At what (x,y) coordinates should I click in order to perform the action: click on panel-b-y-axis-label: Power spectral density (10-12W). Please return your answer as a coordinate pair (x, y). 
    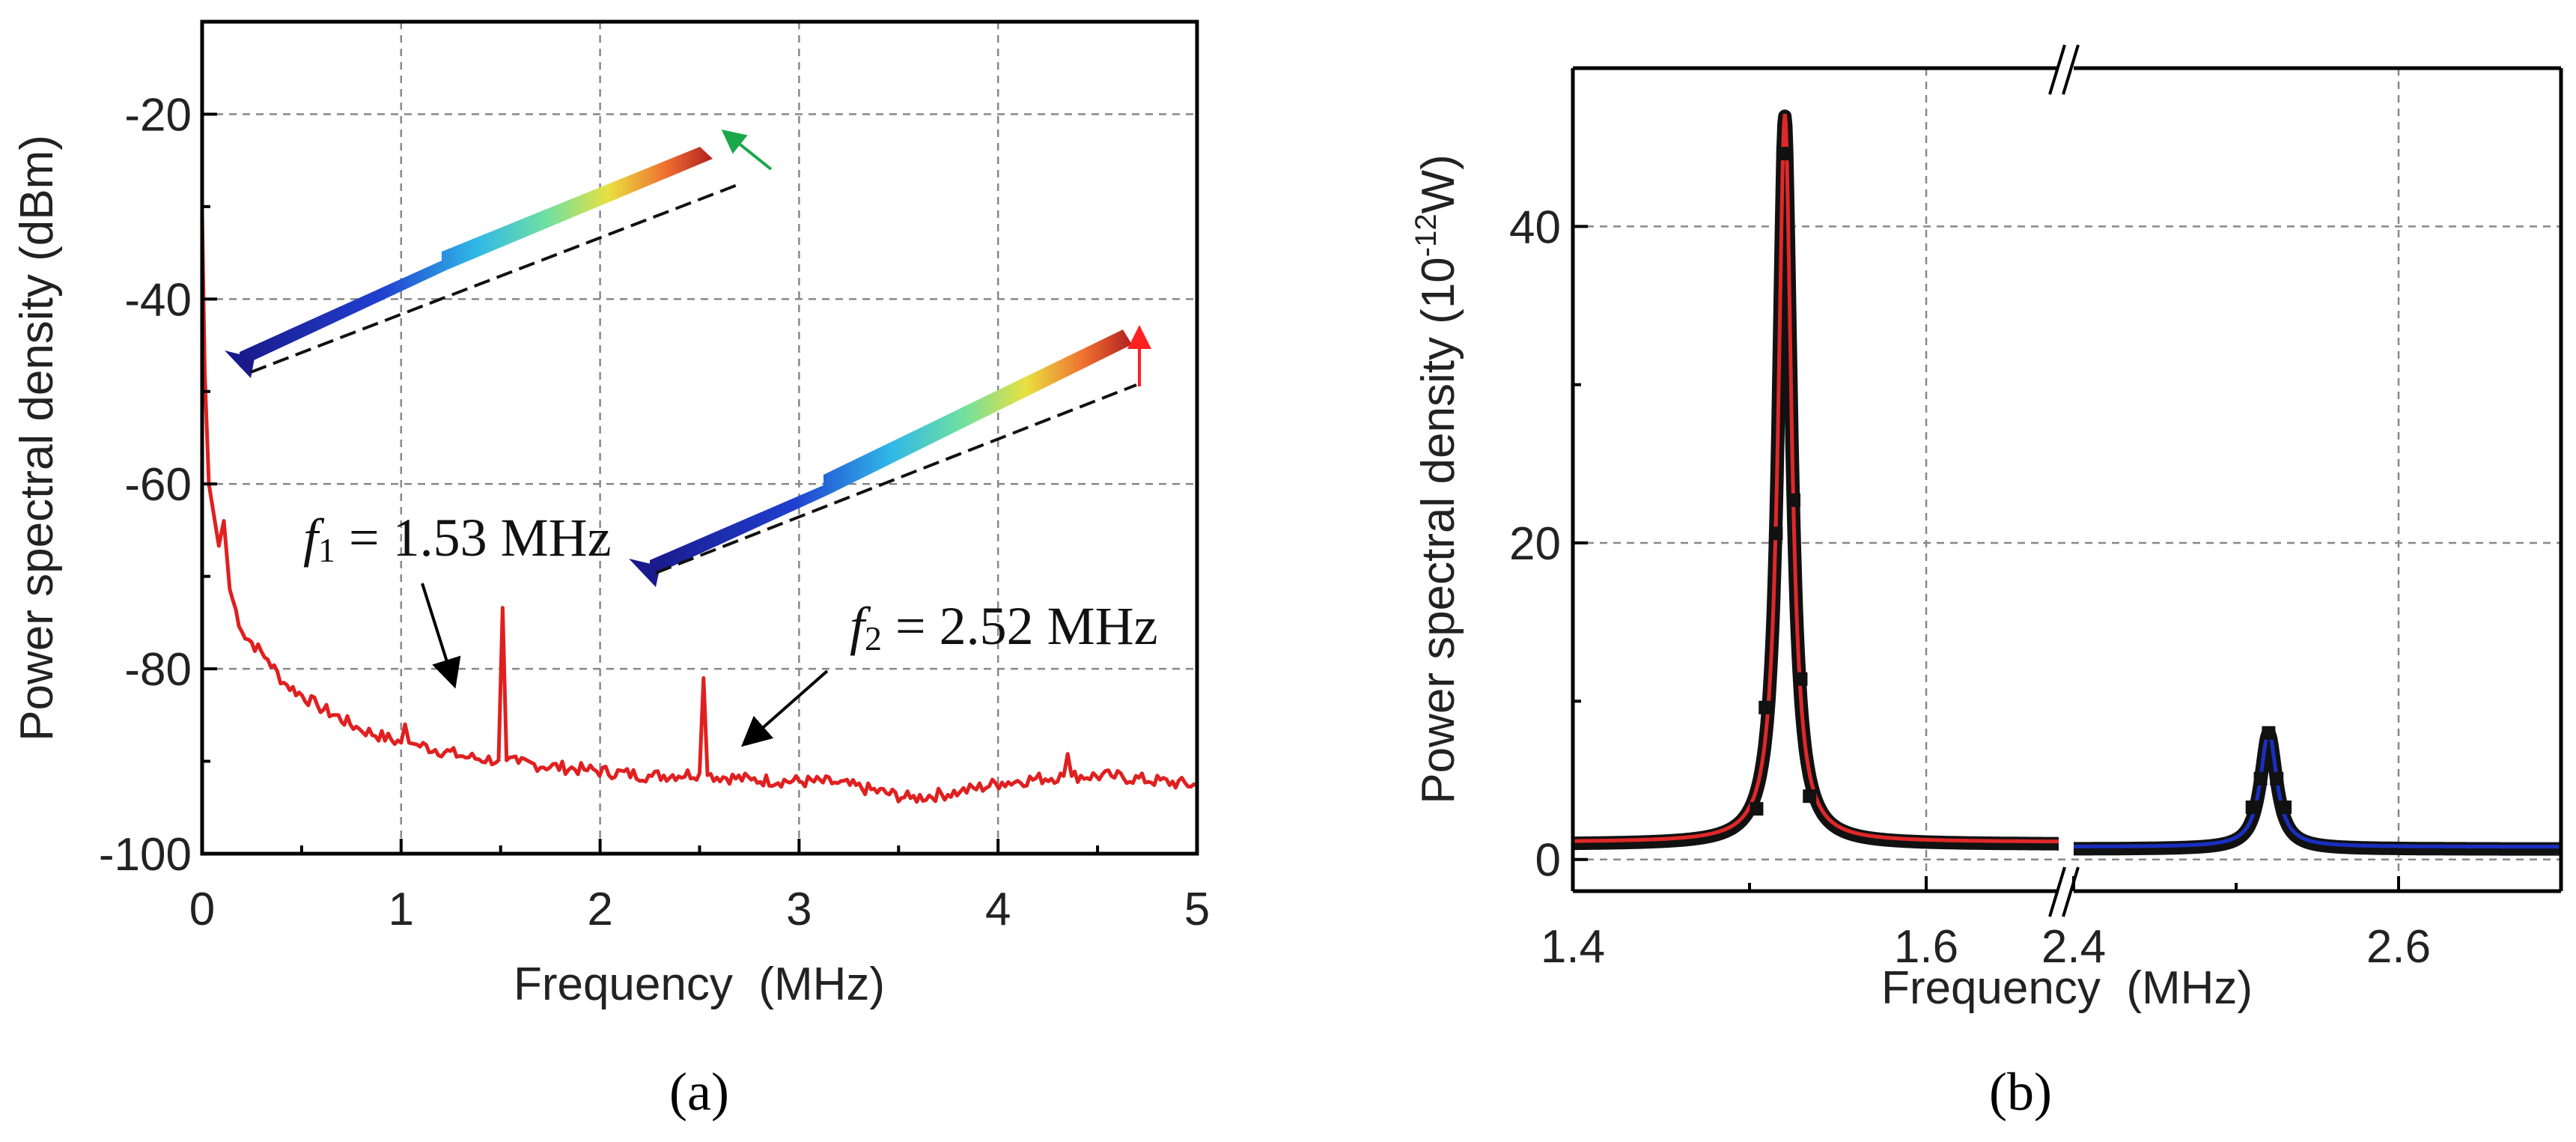
    Looking at the image, I should click on (1437, 479).